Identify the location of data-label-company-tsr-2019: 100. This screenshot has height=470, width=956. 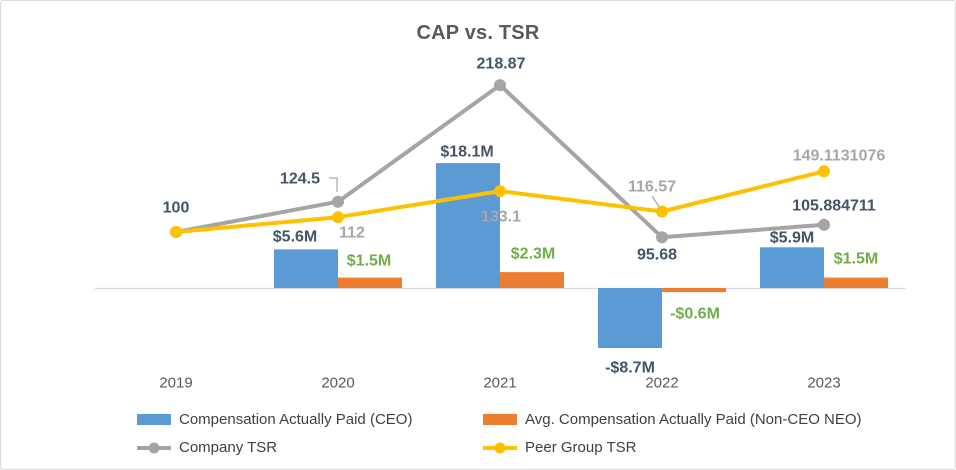
(176, 208).